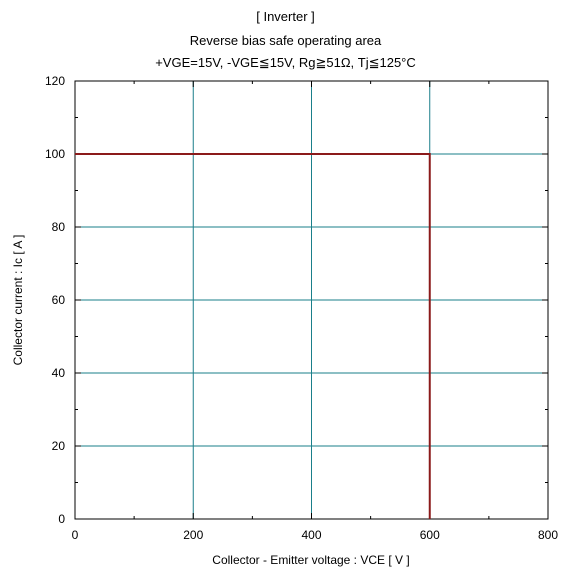 The height and width of the screenshot is (569, 571). What do you see at coordinates (59, 446) in the screenshot?
I see `y-tick-label: 20` at bounding box center [59, 446].